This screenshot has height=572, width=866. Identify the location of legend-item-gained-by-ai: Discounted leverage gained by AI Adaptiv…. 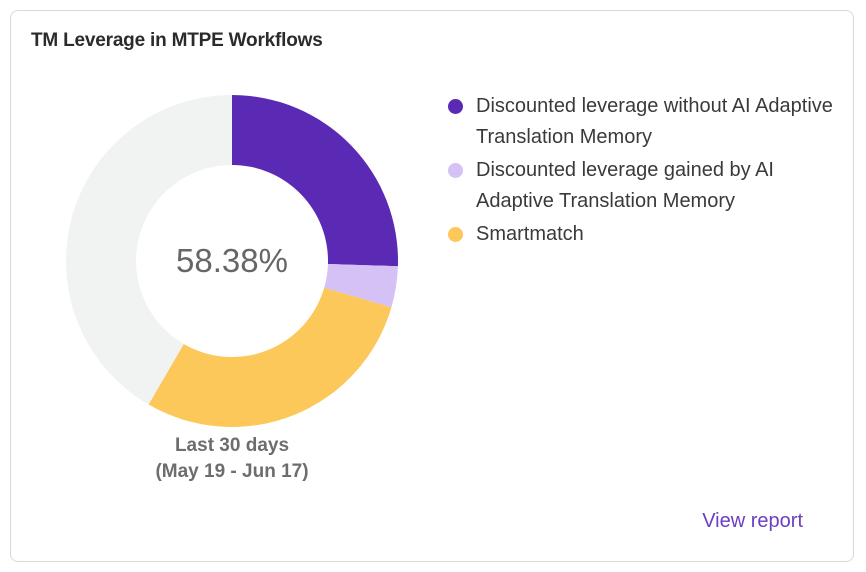
(646, 186).